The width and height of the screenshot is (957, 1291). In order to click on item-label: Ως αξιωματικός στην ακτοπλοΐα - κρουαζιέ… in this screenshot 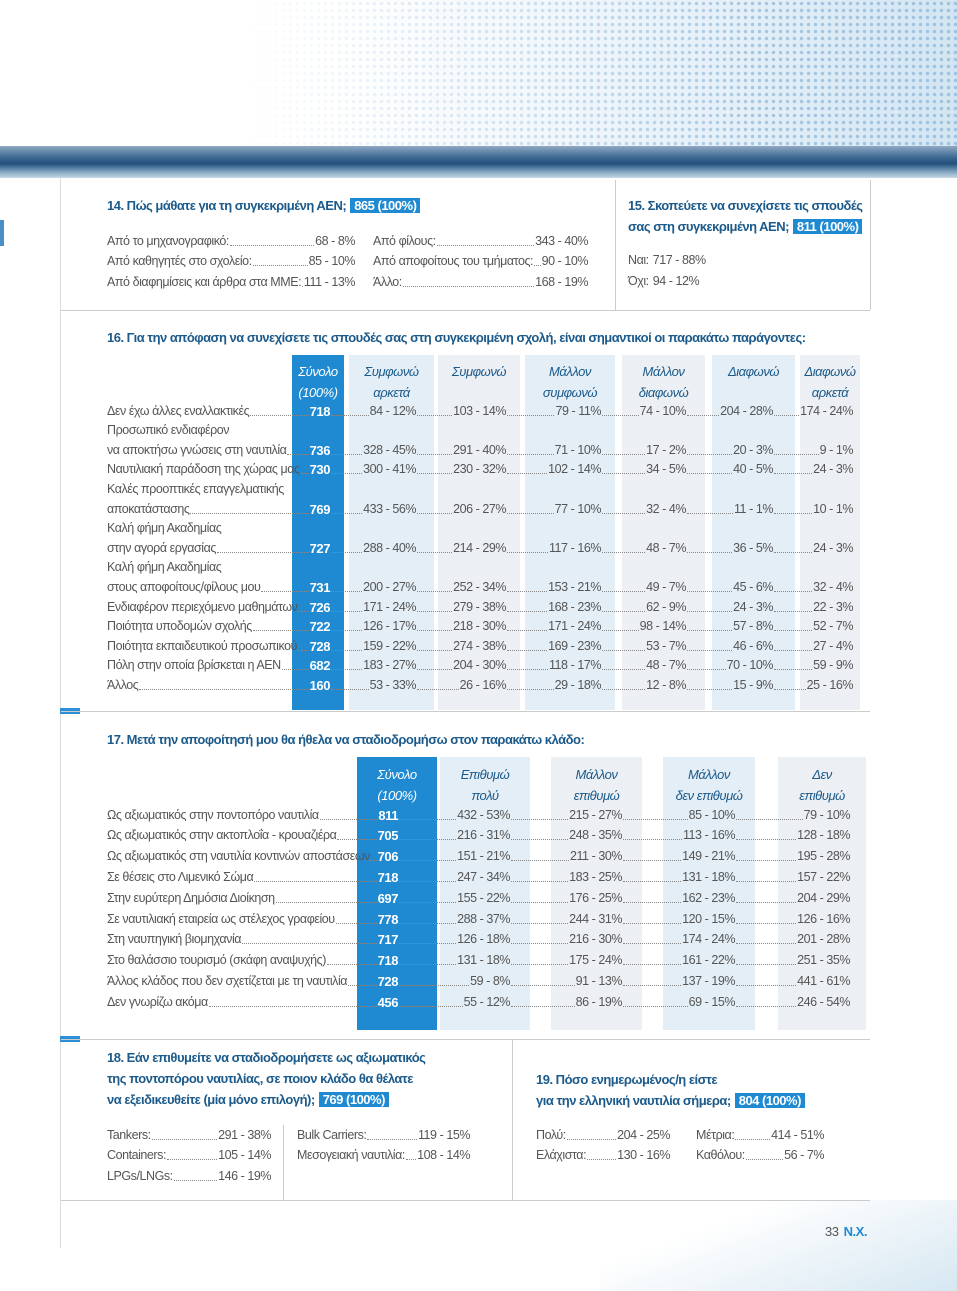, I will do `click(222, 835)`.